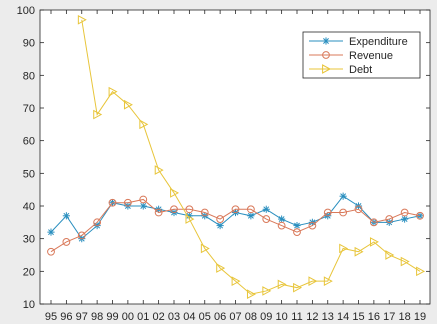 The width and height of the screenshot is (437, 324). I want to click on y-tick-label: 40, so click(29, 207).